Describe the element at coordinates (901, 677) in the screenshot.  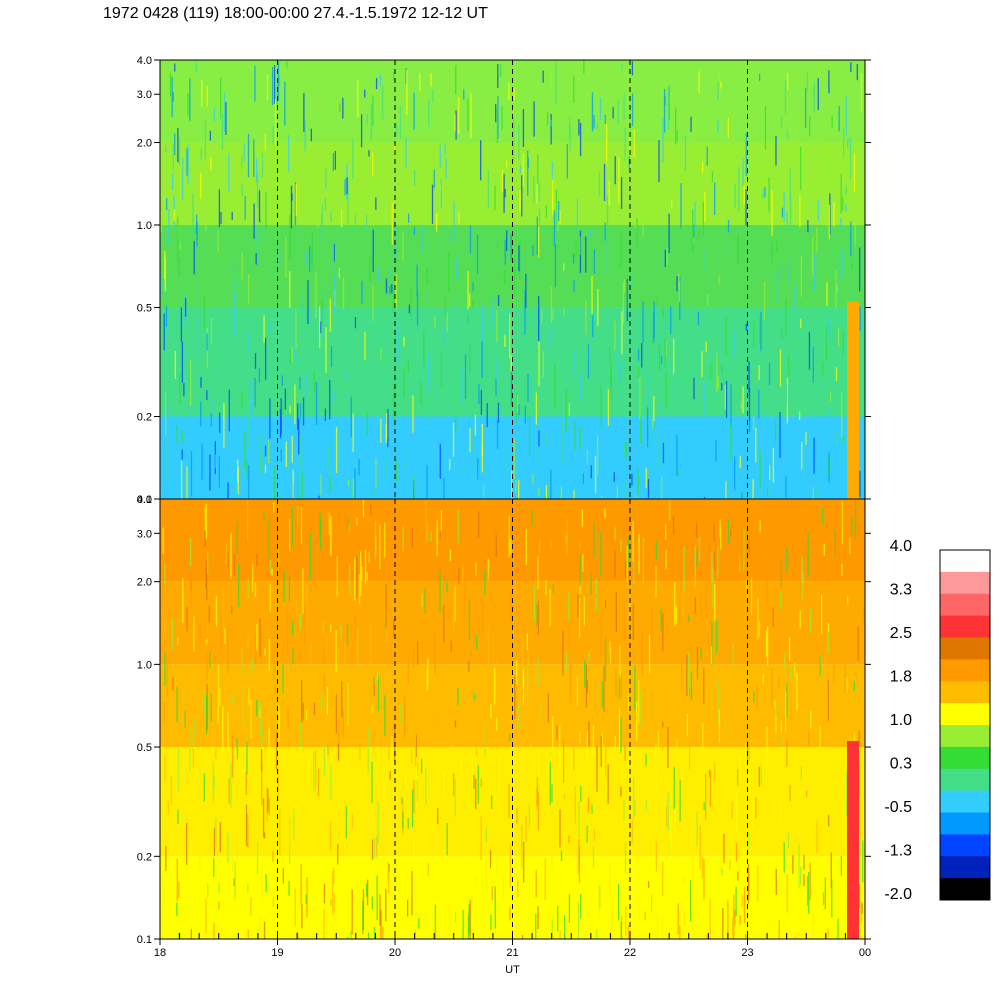
I see `colorbar-label: 1.8` at that location.